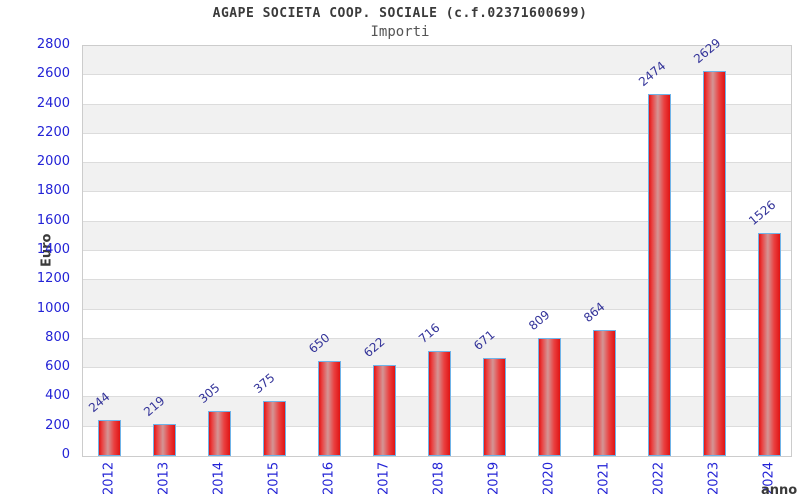 The height and width of the screenshot is (500, 800). I want to click on x-tick-label: 2018, so click(438, 478).